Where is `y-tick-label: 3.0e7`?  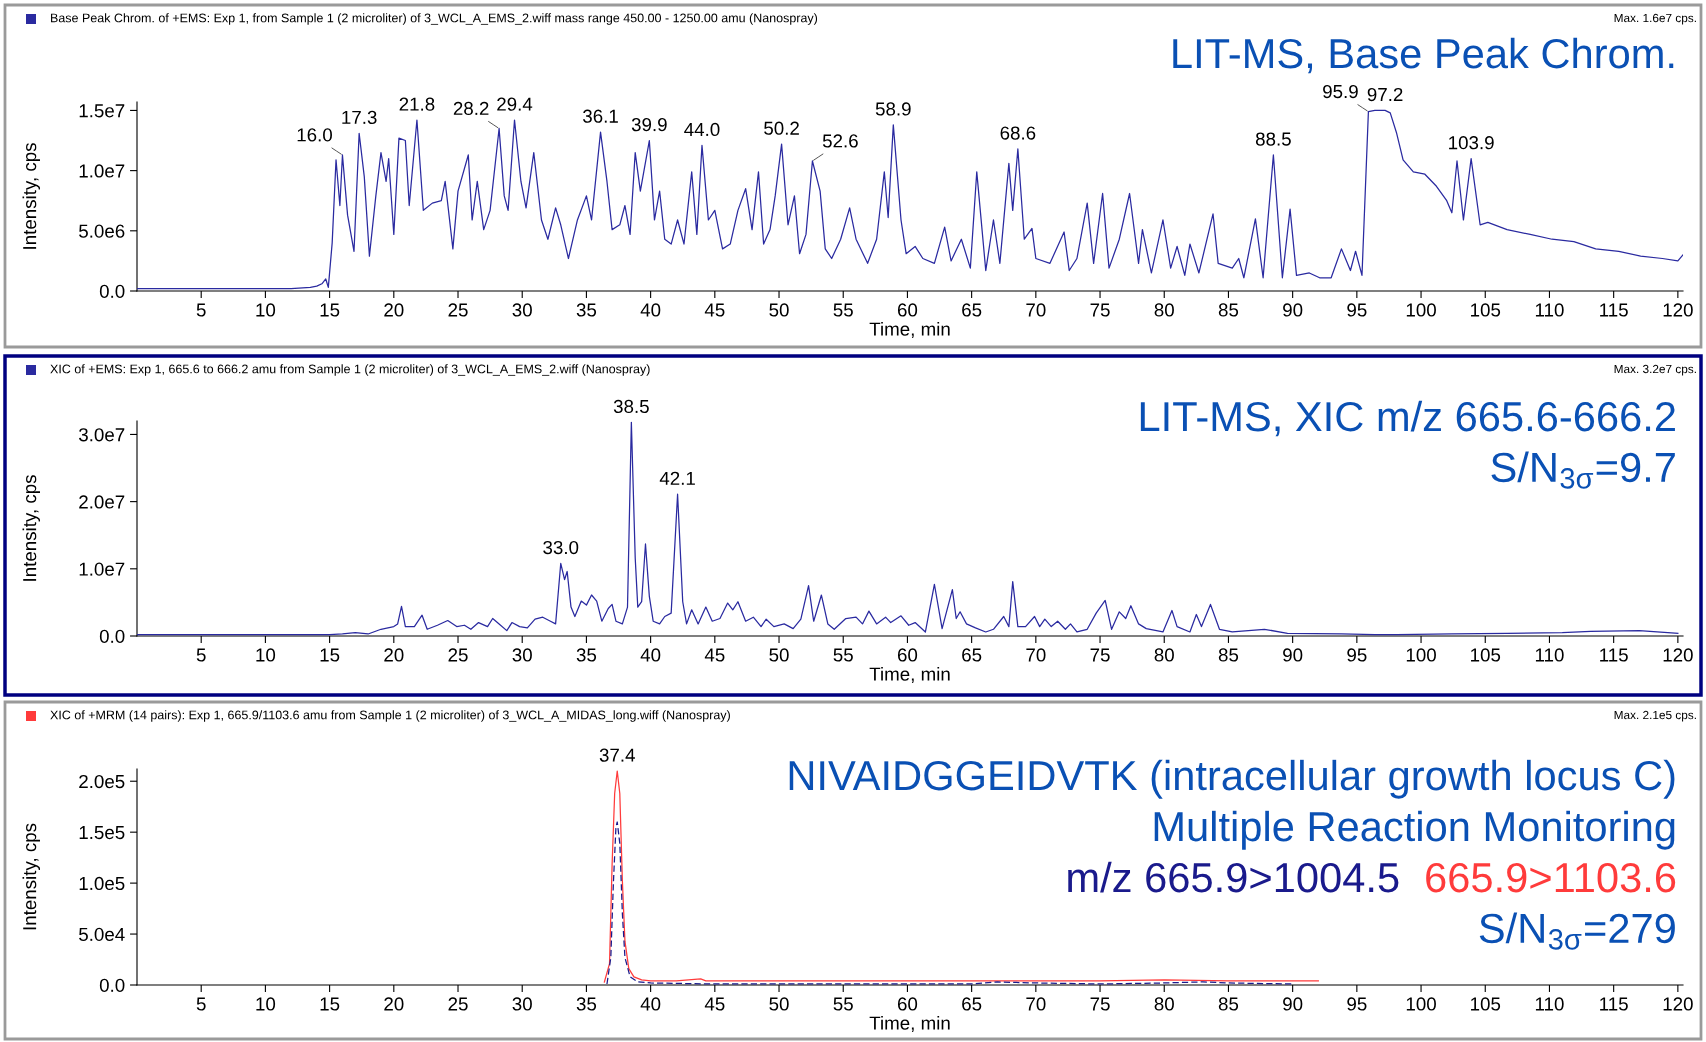
y-tick-label: 3.0e7 is located at coordinates (101, 435).